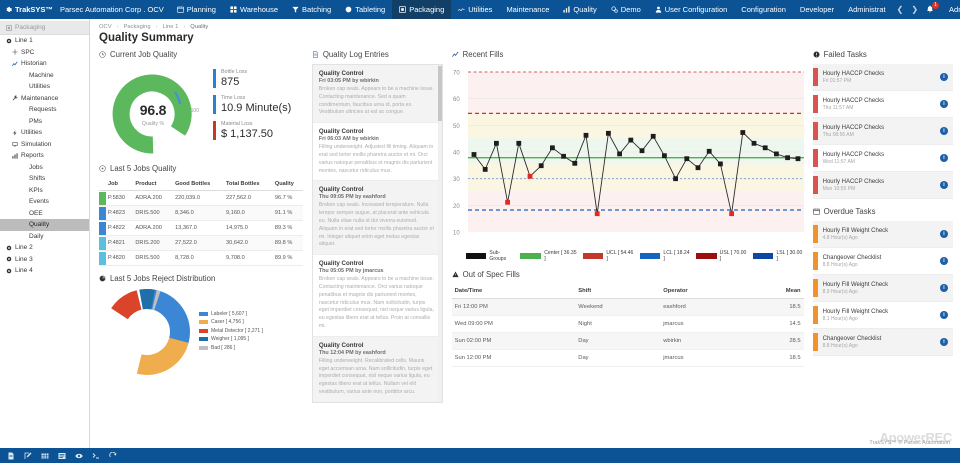 The image size is (960, 463). What do you see at coordinates (422, 9) in the screenshot?
I see `nav-item-packaging: Packaging` at bounding box center [422, 9].